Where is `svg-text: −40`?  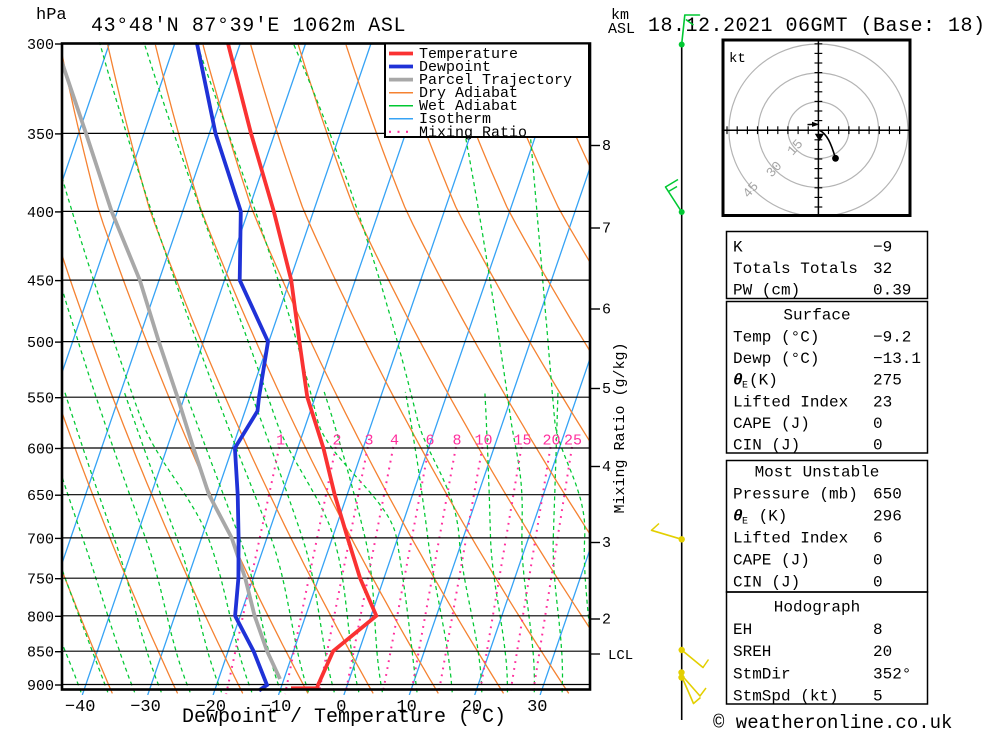 svg-text: −40 is located at coordinates (80, 707).